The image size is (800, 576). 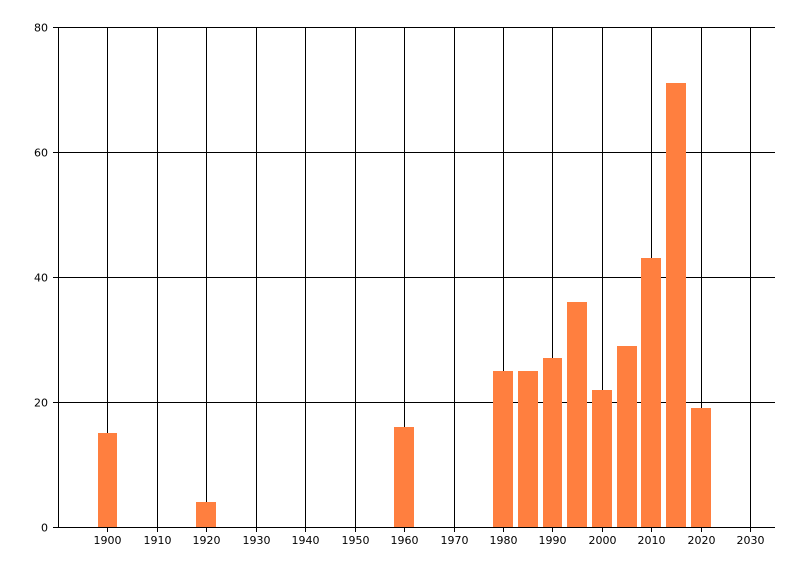 I want to click on x-tick-label: 1940, so click(x=306, y=540).